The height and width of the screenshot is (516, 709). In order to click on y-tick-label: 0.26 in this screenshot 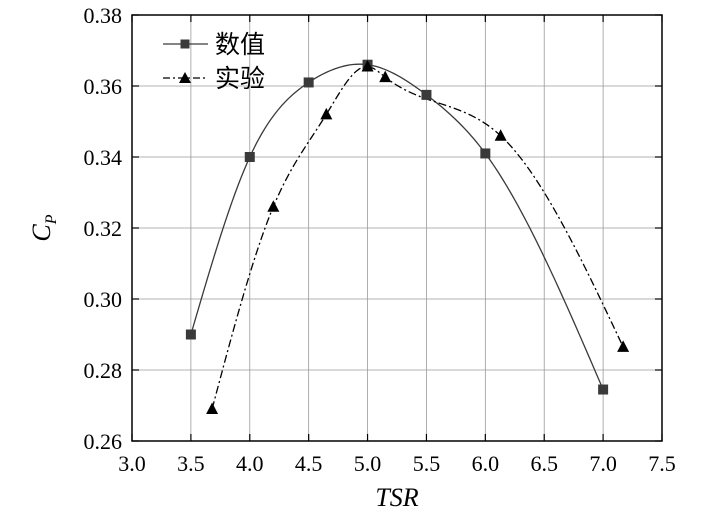, I will do `click(103, 441)`.